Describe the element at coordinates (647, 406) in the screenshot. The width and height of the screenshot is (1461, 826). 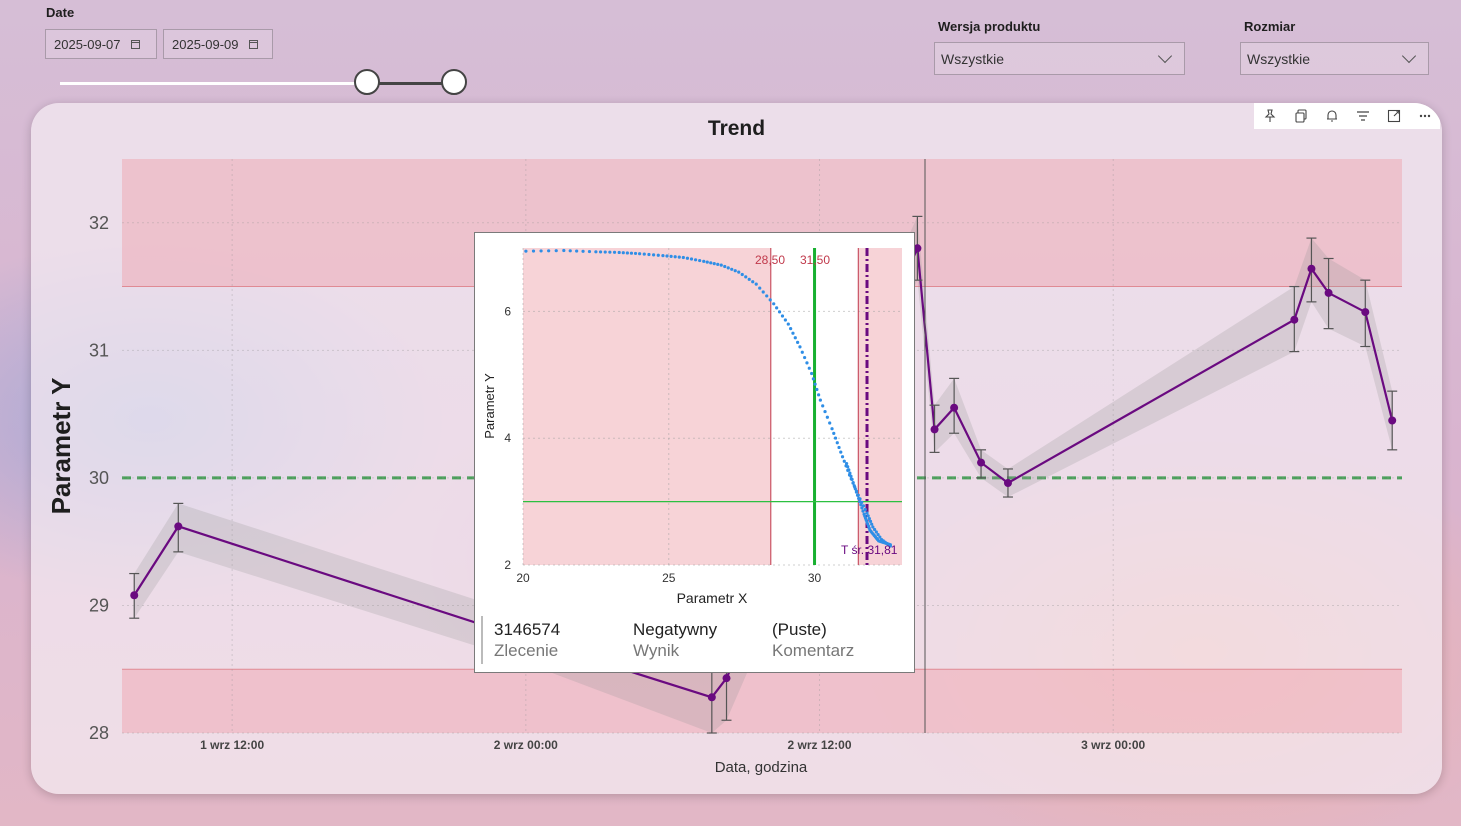
I see `below-lsl-region` at that location.